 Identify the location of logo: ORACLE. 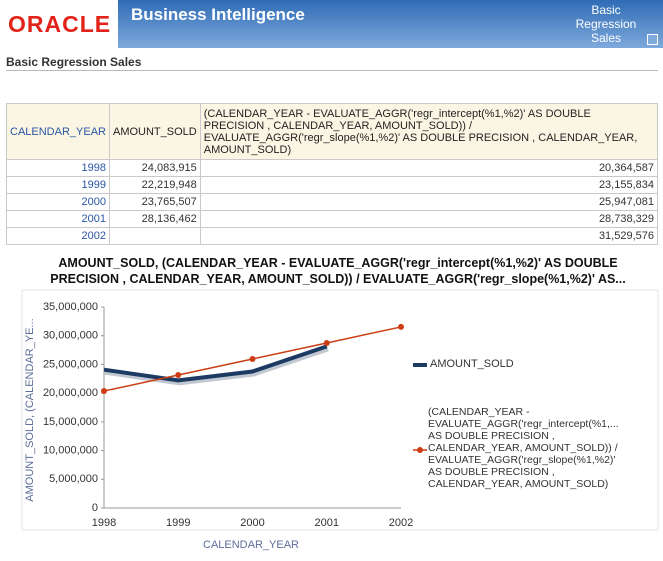
(60, 24).